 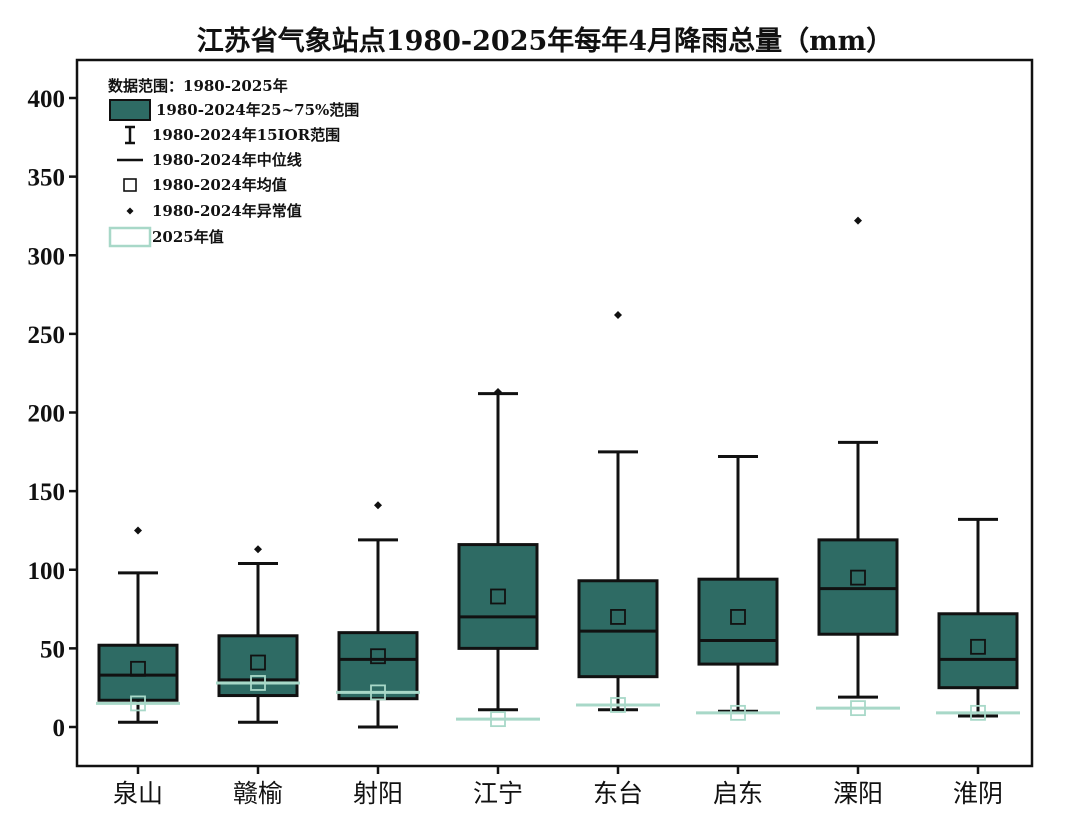 I want to click on legend-label: 1980-2024年中位线, so click(x=227, y=160).